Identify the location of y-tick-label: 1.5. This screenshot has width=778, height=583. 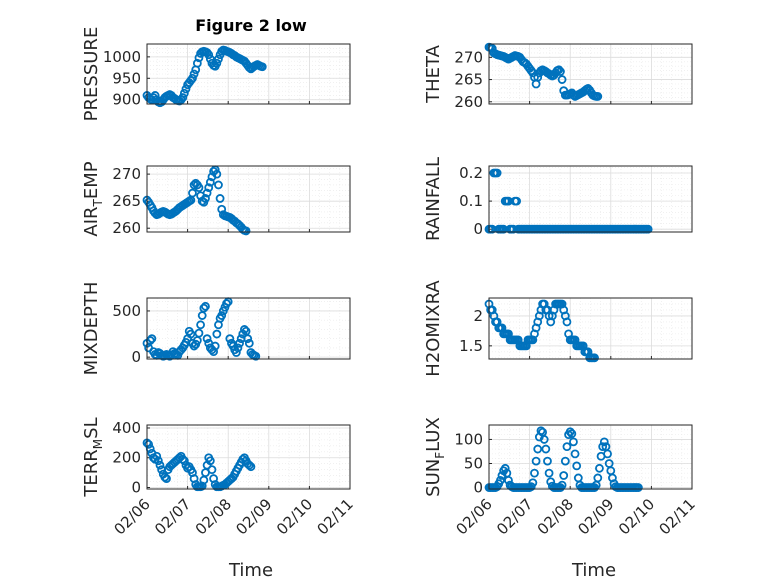
(471, 346).